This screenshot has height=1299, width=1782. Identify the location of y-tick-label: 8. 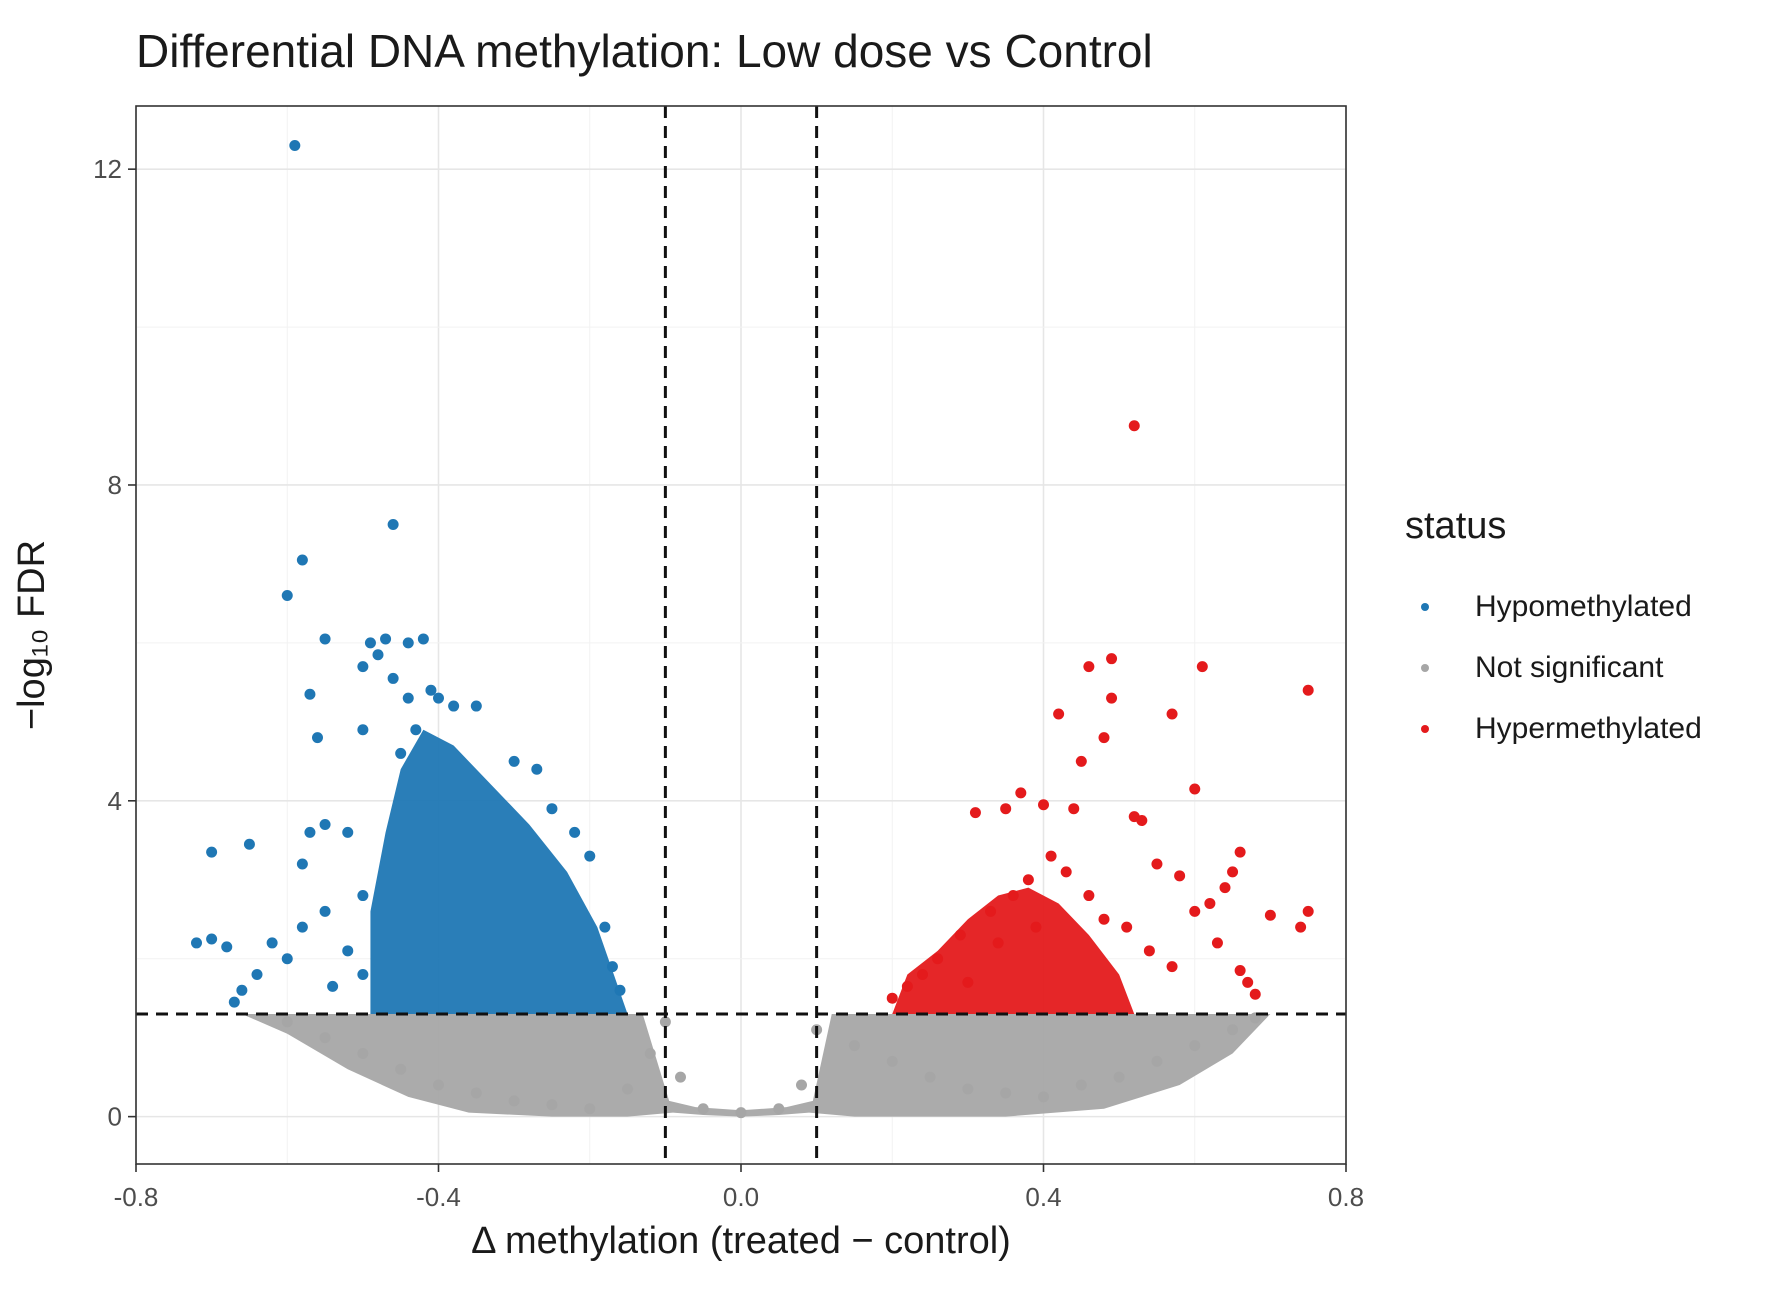
(115, 485).